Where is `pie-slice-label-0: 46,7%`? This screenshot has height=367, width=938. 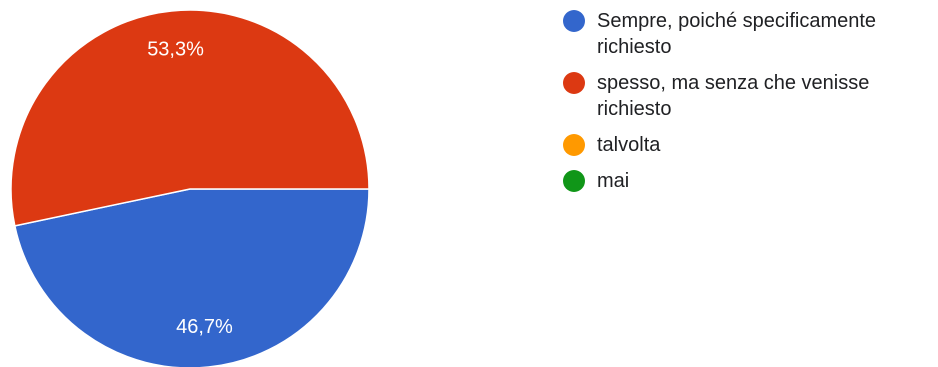
pie-slice-label-0: 46,7% is located at coordinates (204, 327).